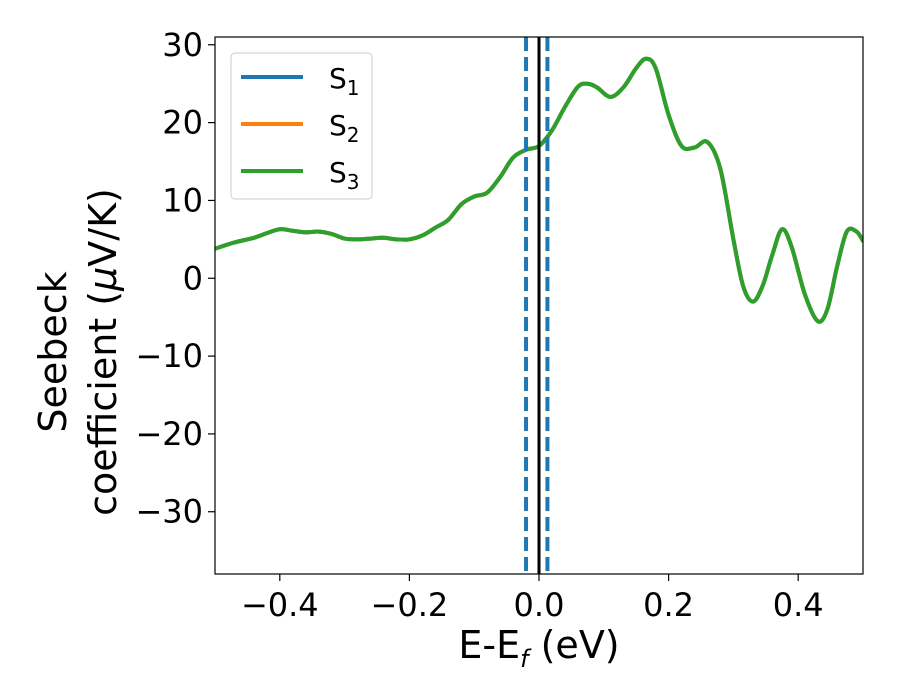  Describe the element at coordinates (798, 605) in the screenshot. I see `x-tick-label: 0.4` at that location.